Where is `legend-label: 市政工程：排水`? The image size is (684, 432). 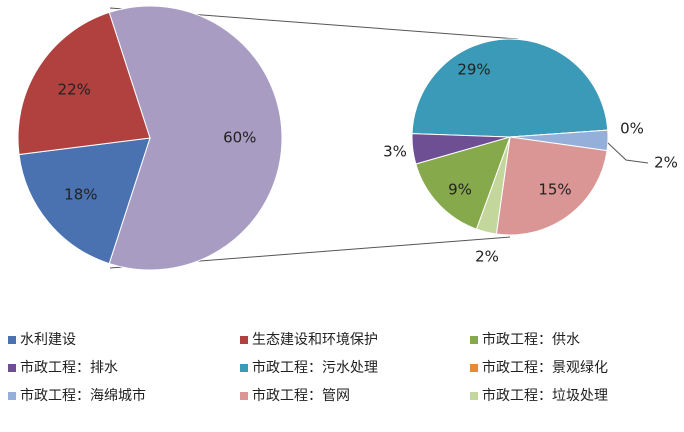
legend-label: 市政工程：排水 is located at coordinates (69, 367).